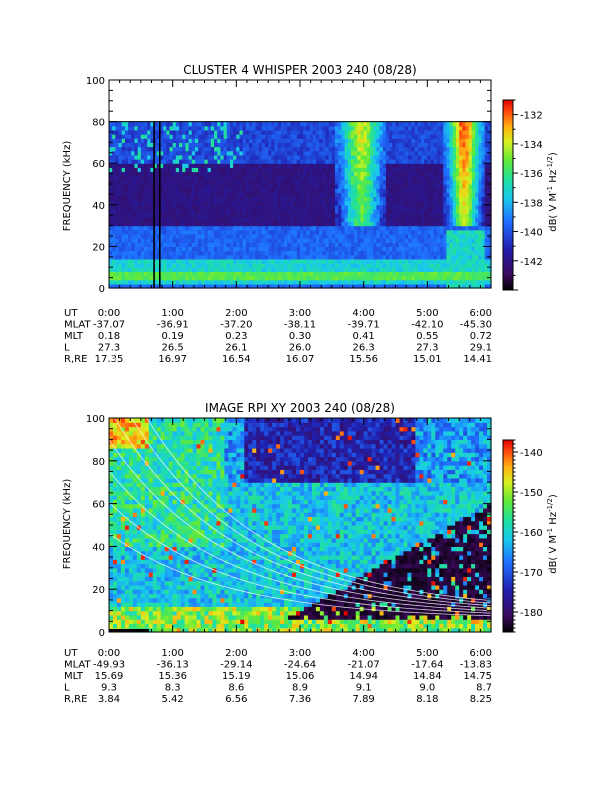  Describe the element at coordinates (531, 116) in the screenshot. I see `colorbar-tick-label: -132` at that location.